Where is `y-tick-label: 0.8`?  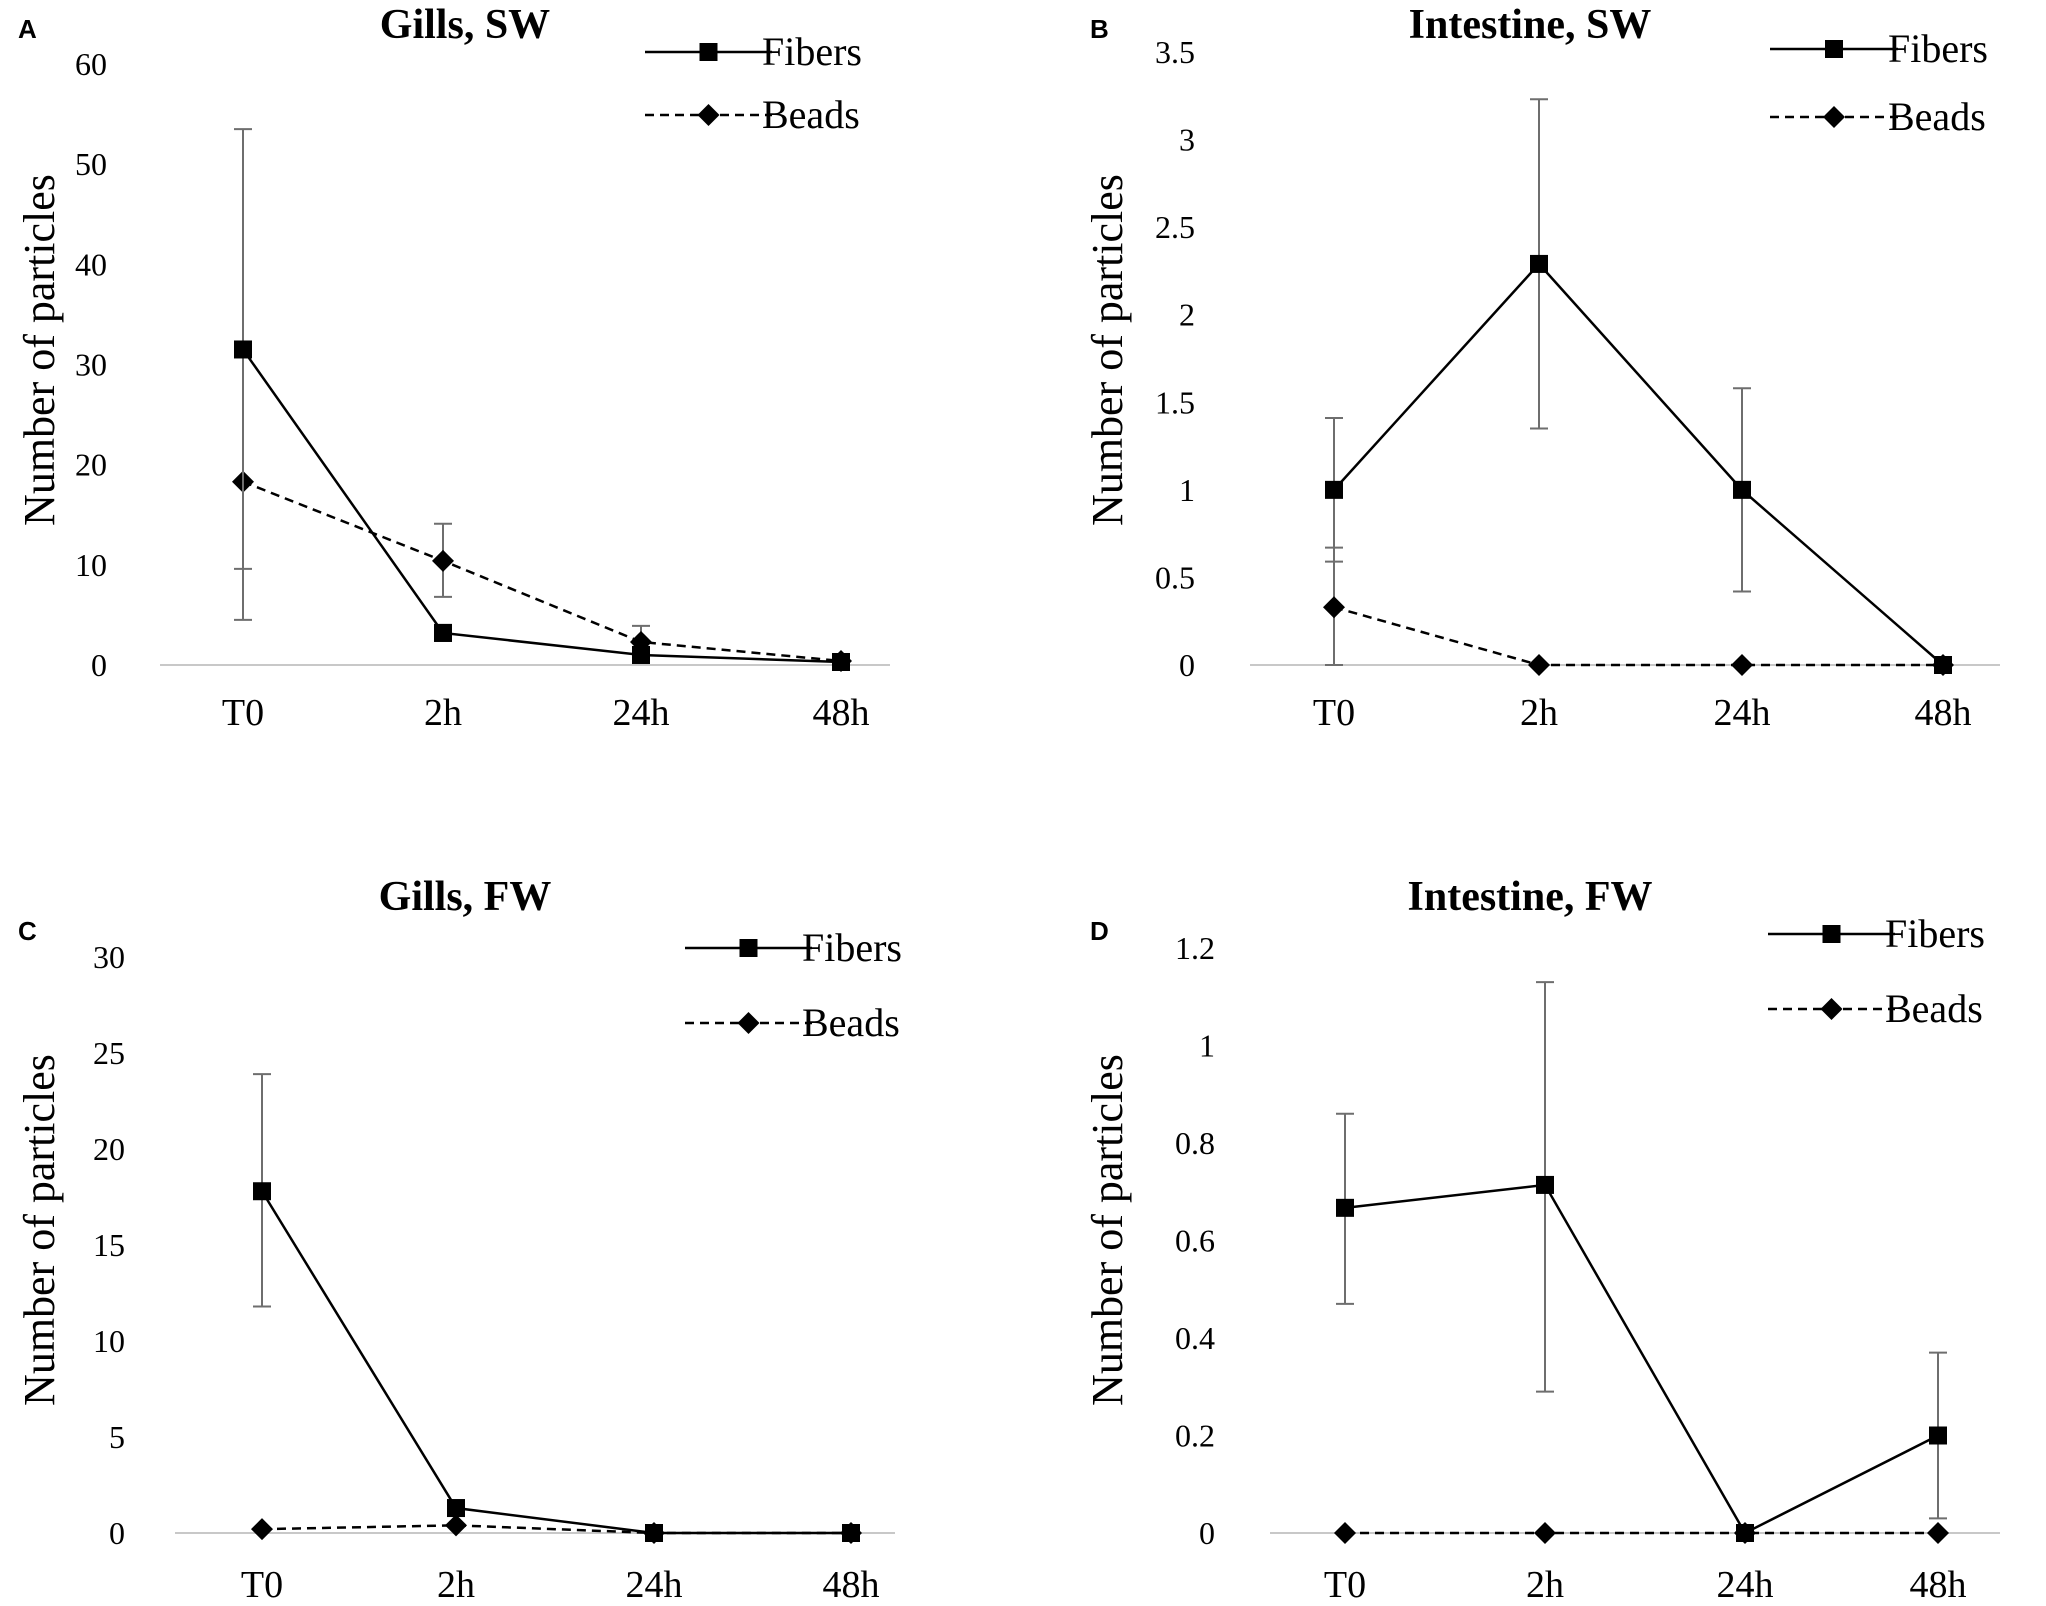 y-tick-label: 0.8 is located at coordinates (1195, 1143).